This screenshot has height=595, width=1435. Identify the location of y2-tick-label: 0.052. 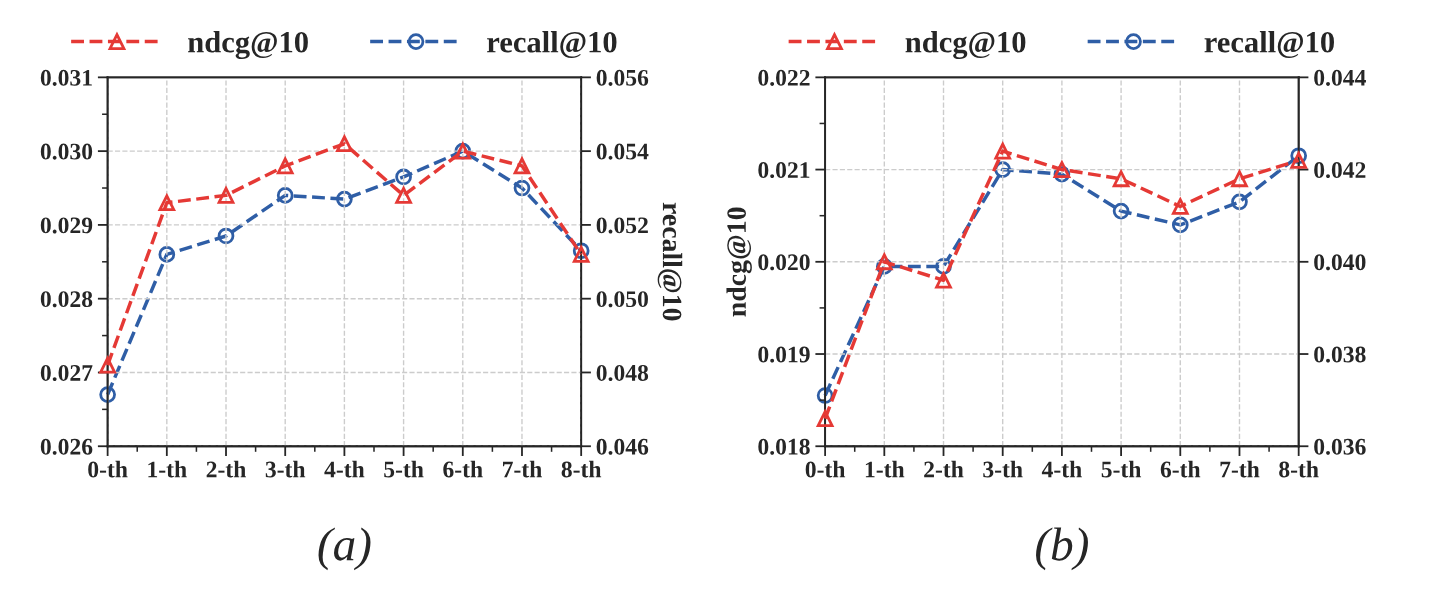
(622, 225).